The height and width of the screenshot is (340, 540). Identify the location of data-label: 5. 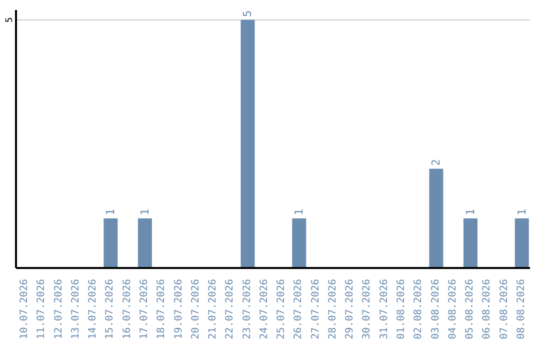
(247, 13).